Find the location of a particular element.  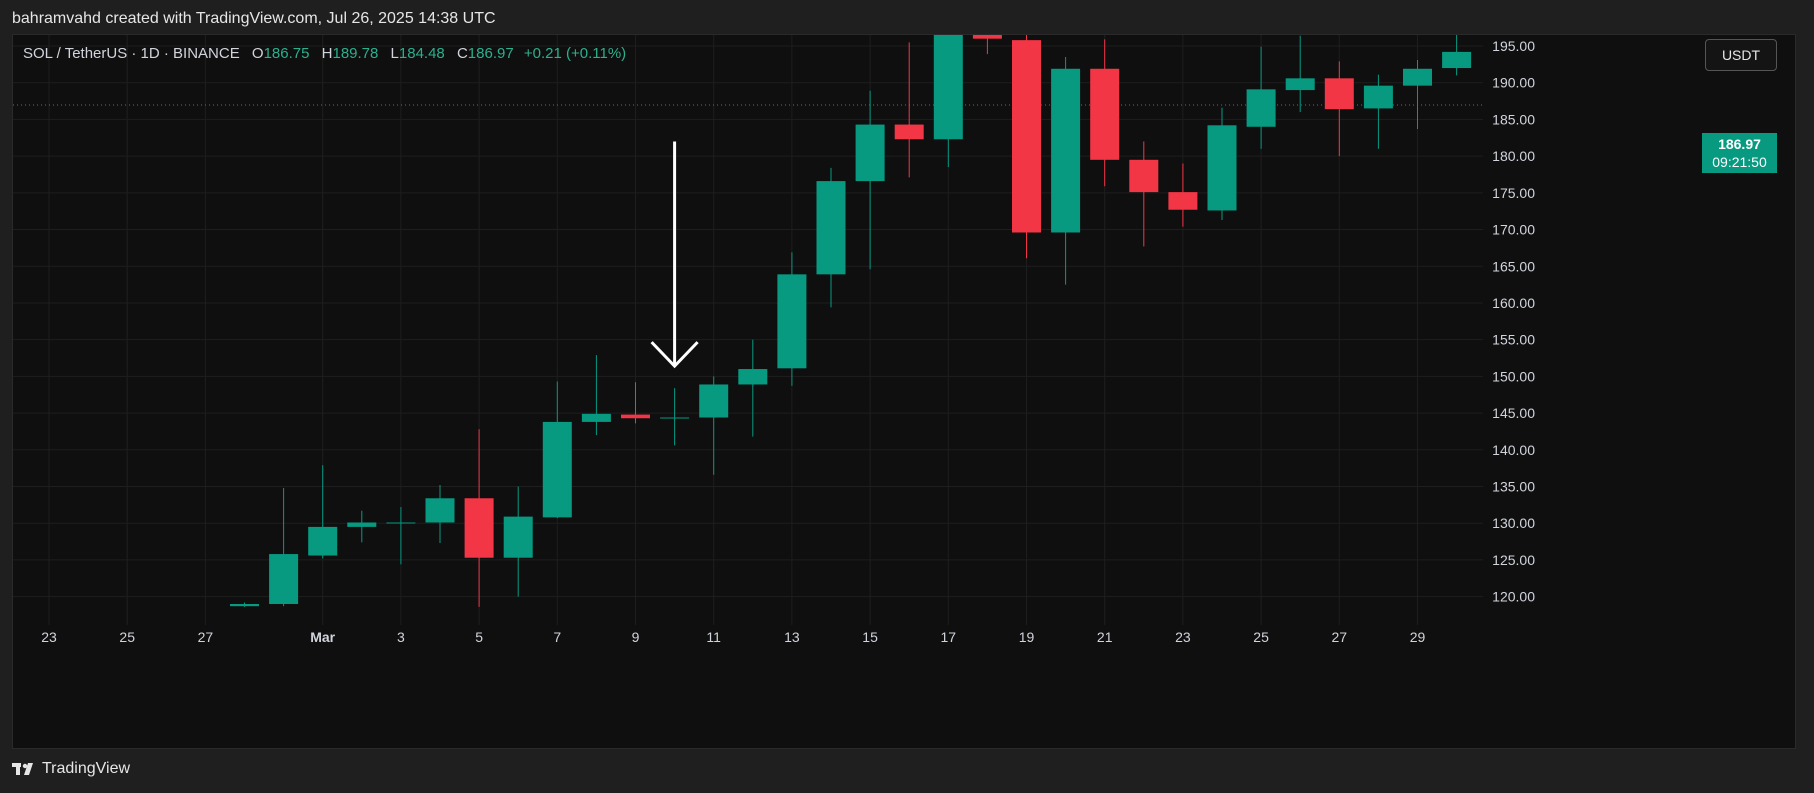

price-tick-label: 180.00 is located at coordinates (1513, 156).